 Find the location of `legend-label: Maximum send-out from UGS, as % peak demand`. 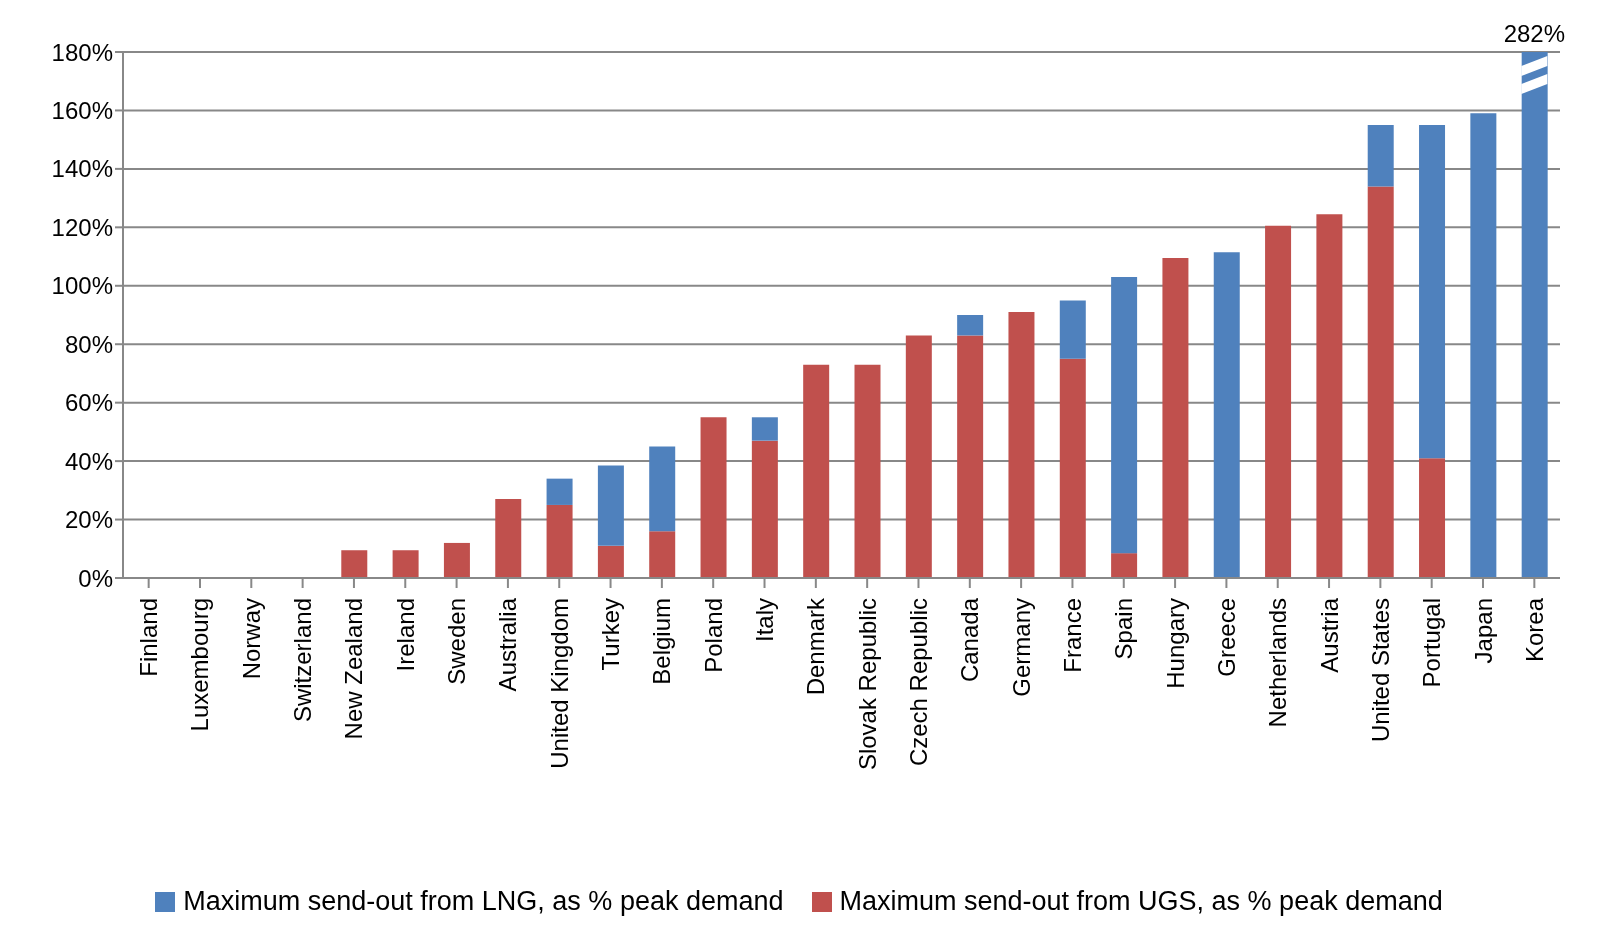

legend-label: Maximum send-out from UGS, as % peak demand is located at coordinates (1141, 901).